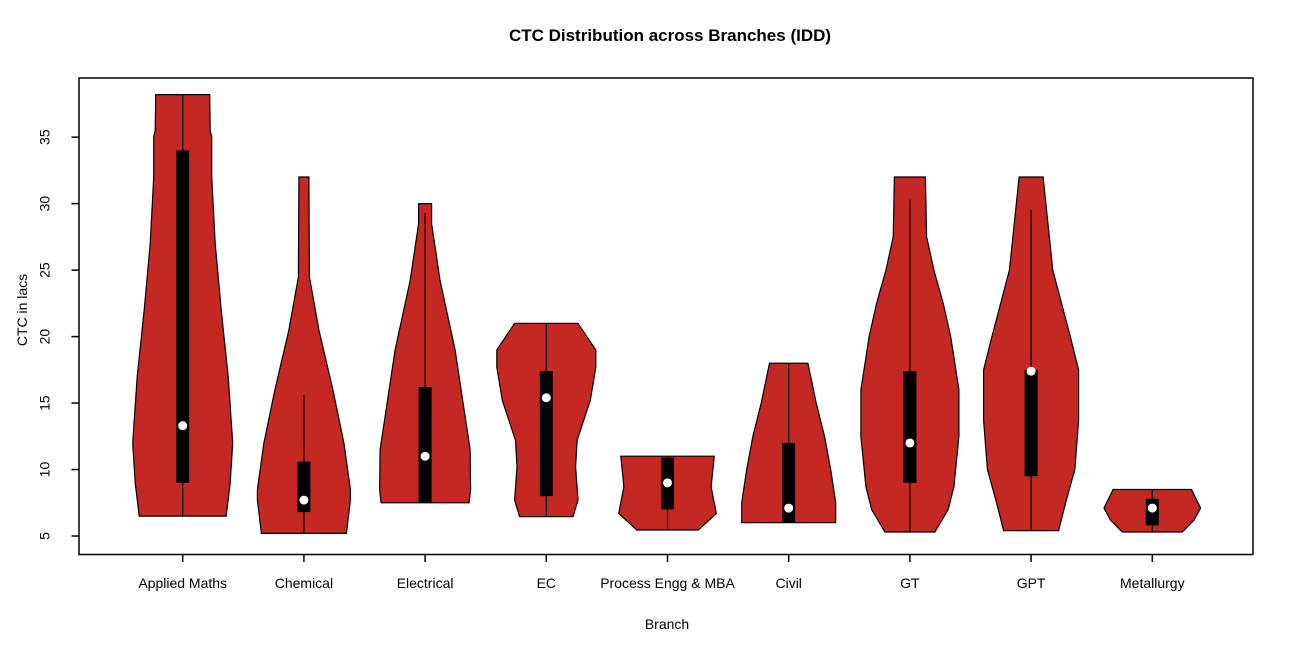 The height and width of the screenshot is (658, 1294). What do you see at coordinates (667, 493) in the screenshot?
I see `violin-group-process-engg-mba` at bounding box center [667, 493].